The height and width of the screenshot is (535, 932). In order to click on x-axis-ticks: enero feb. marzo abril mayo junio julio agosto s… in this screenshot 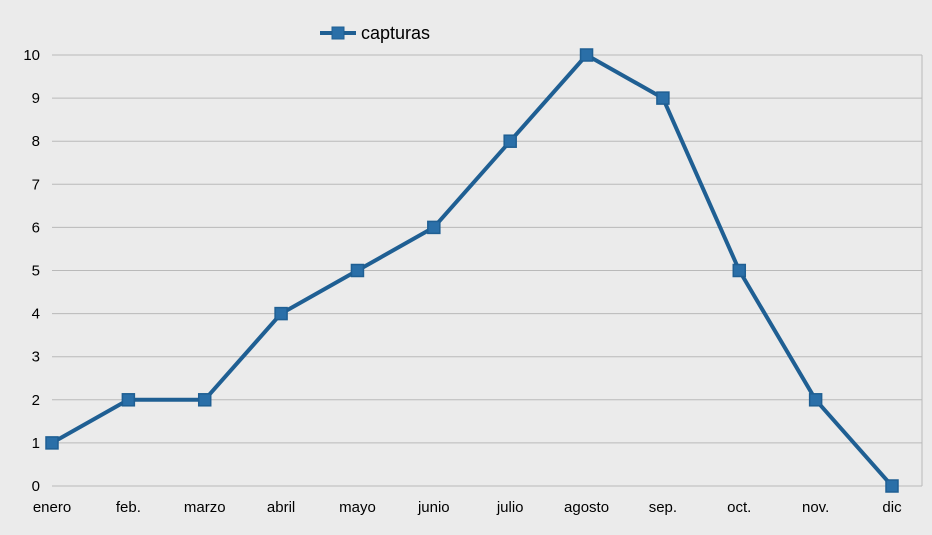, I will do `click(467, 507)`.